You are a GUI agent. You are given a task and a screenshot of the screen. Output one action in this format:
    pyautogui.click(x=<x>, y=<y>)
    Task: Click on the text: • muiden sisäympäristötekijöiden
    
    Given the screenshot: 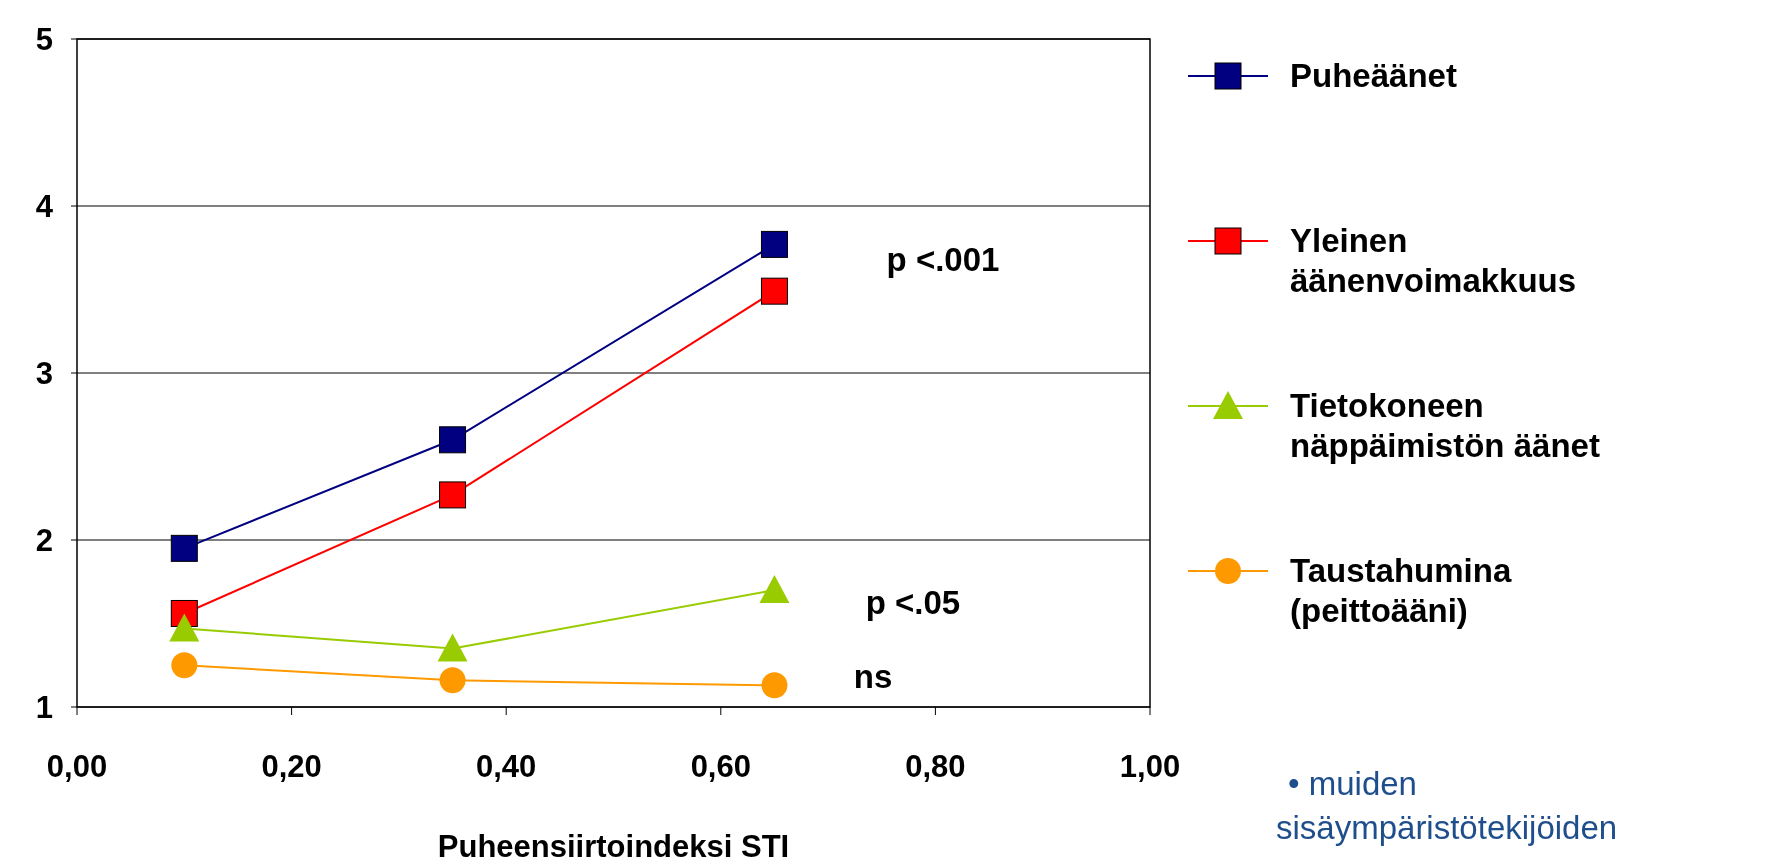 What is the action you would take?
    pyautogui.click(x=1447, y=805)
    